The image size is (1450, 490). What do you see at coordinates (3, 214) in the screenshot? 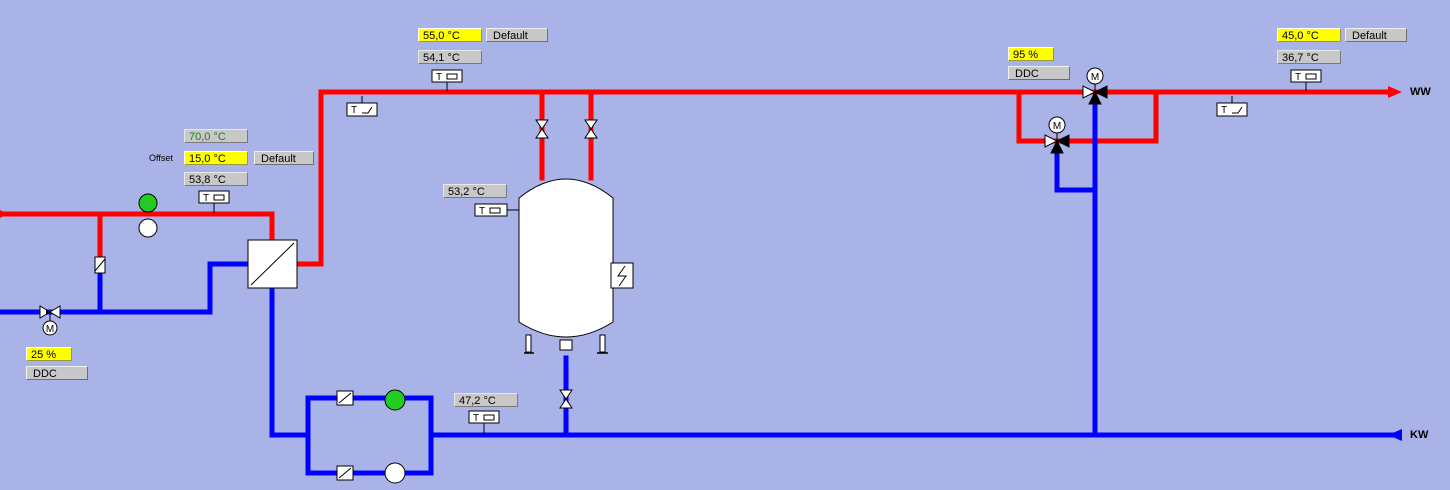
I see `primary-inlet-arrow-icon` at bounding box center [3, 214].